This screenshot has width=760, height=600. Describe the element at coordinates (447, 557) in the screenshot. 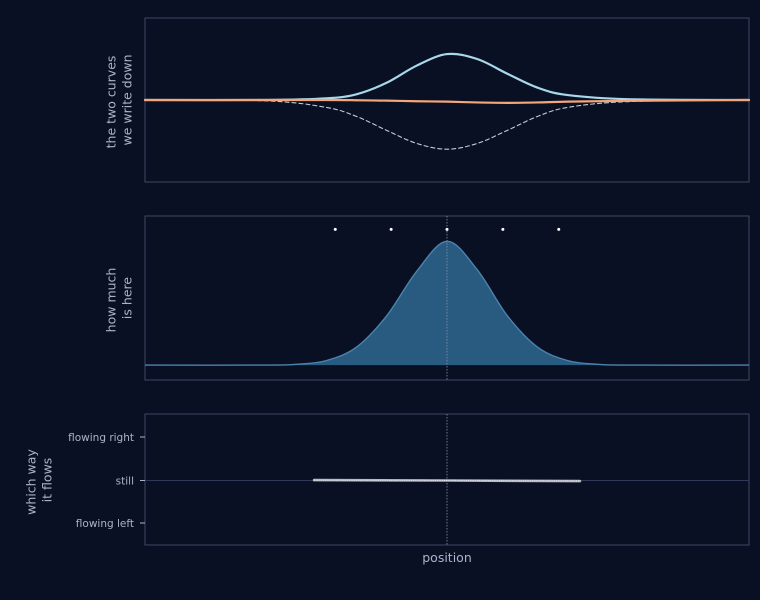

I see `panel-flow-xlabel: position` at that location.